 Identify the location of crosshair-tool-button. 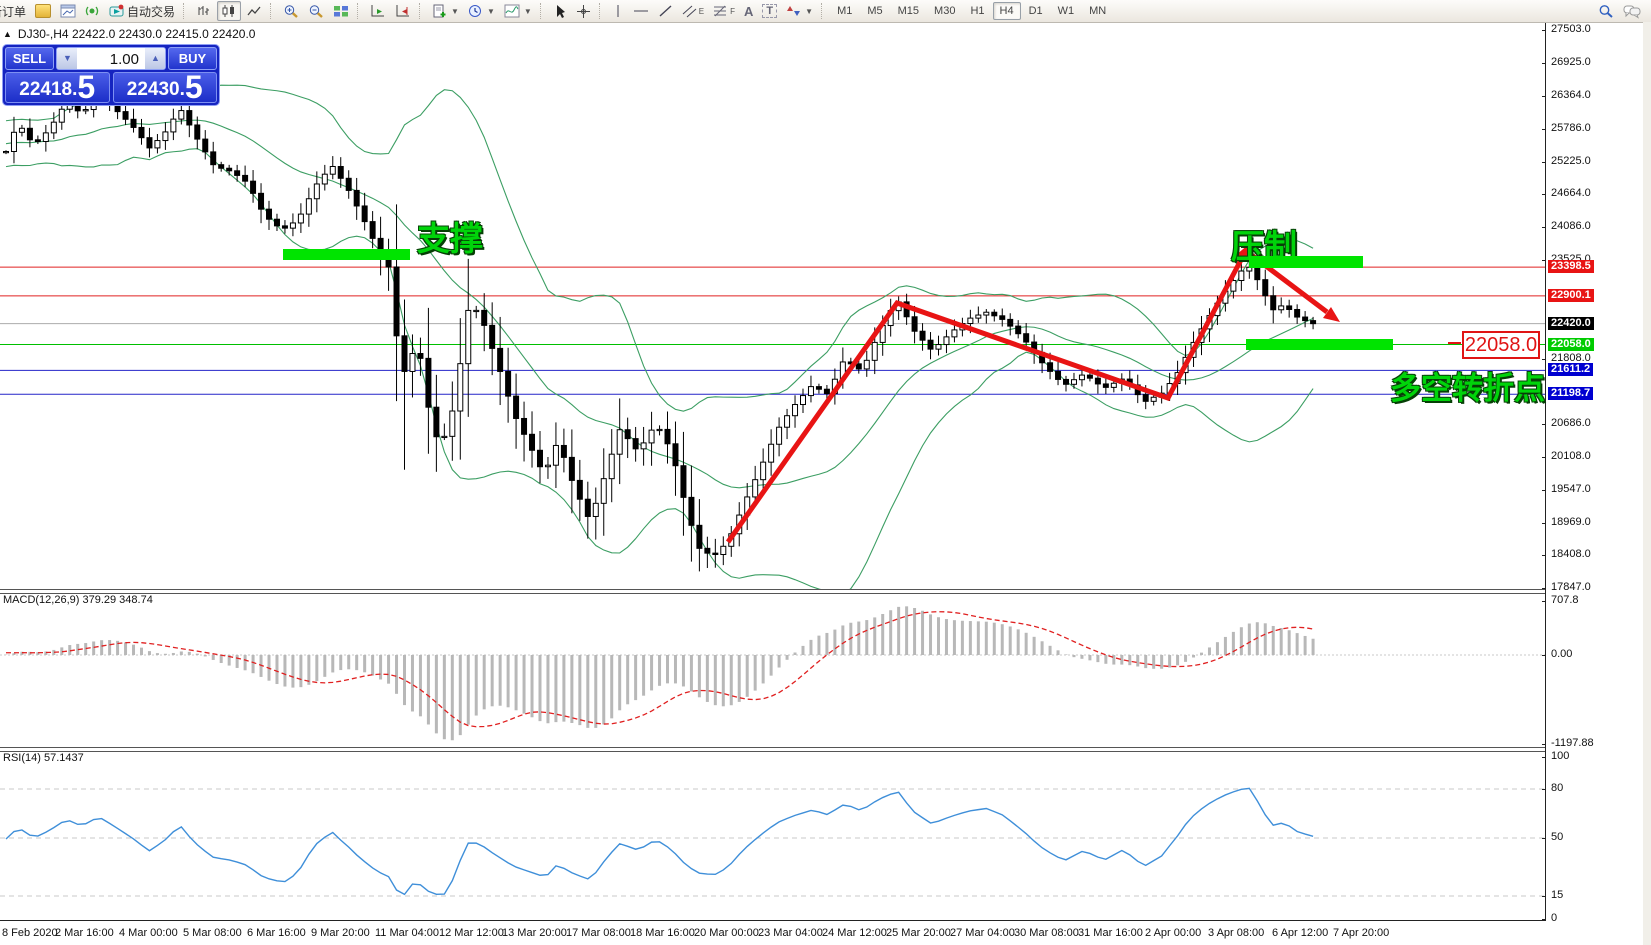
(583, 11).